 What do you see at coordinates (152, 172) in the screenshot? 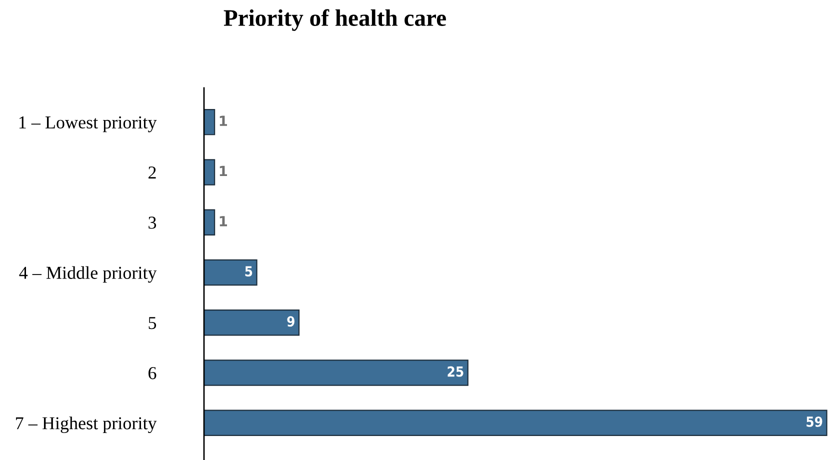
I see `y-tick-label: 2` at bounding box center [152, 172].